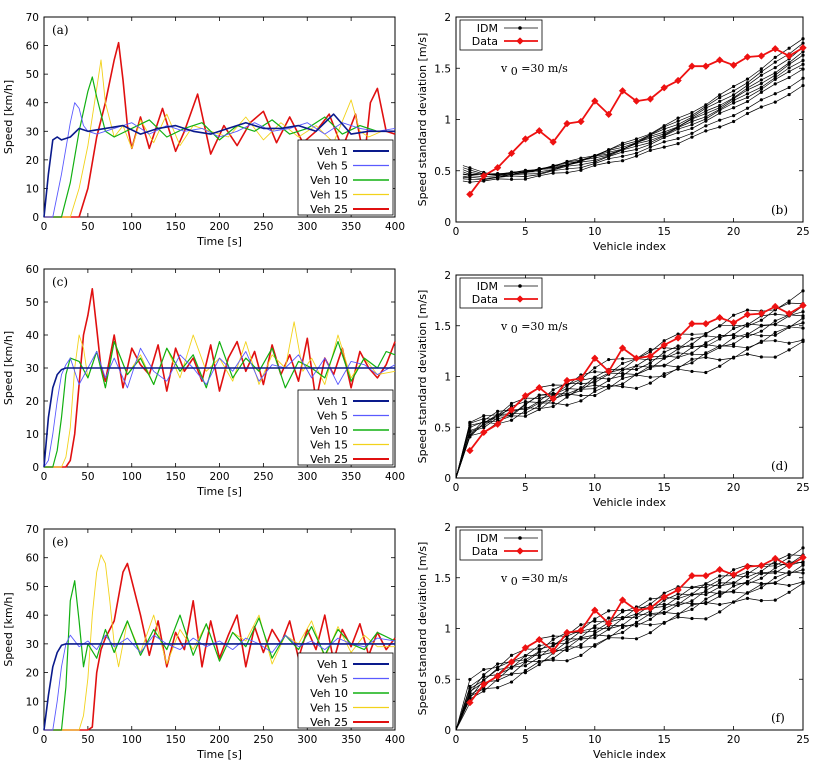 The height and width of the screenshot is (774, 822). What do you see at coordinates (219, 633) in the screenshot?
I see `panel-4-series: (e)` at bounding box center [219, 633].